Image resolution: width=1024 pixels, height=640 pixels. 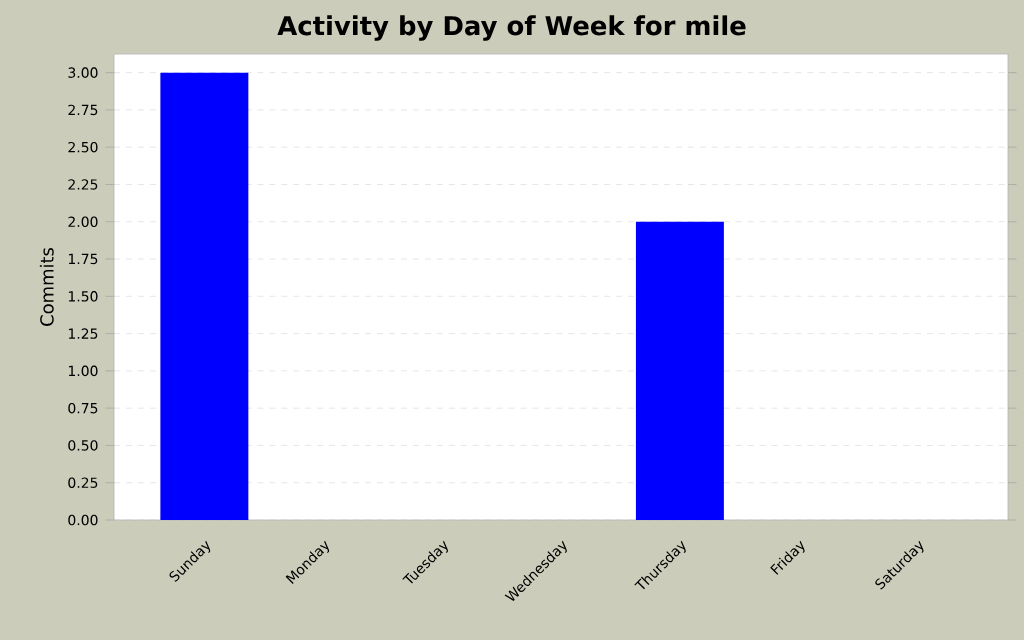 What do you see at coordinates (511, 28) in the screenshot?
I see `chart-title: Activity by Day of Week for mile` at bounding box center [511, 28].